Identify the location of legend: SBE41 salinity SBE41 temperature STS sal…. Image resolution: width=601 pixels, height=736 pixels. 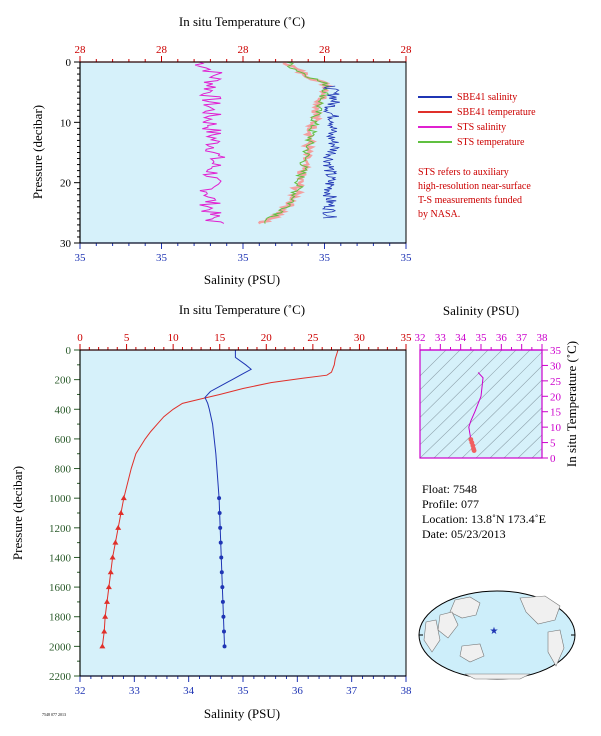
(477, 156).